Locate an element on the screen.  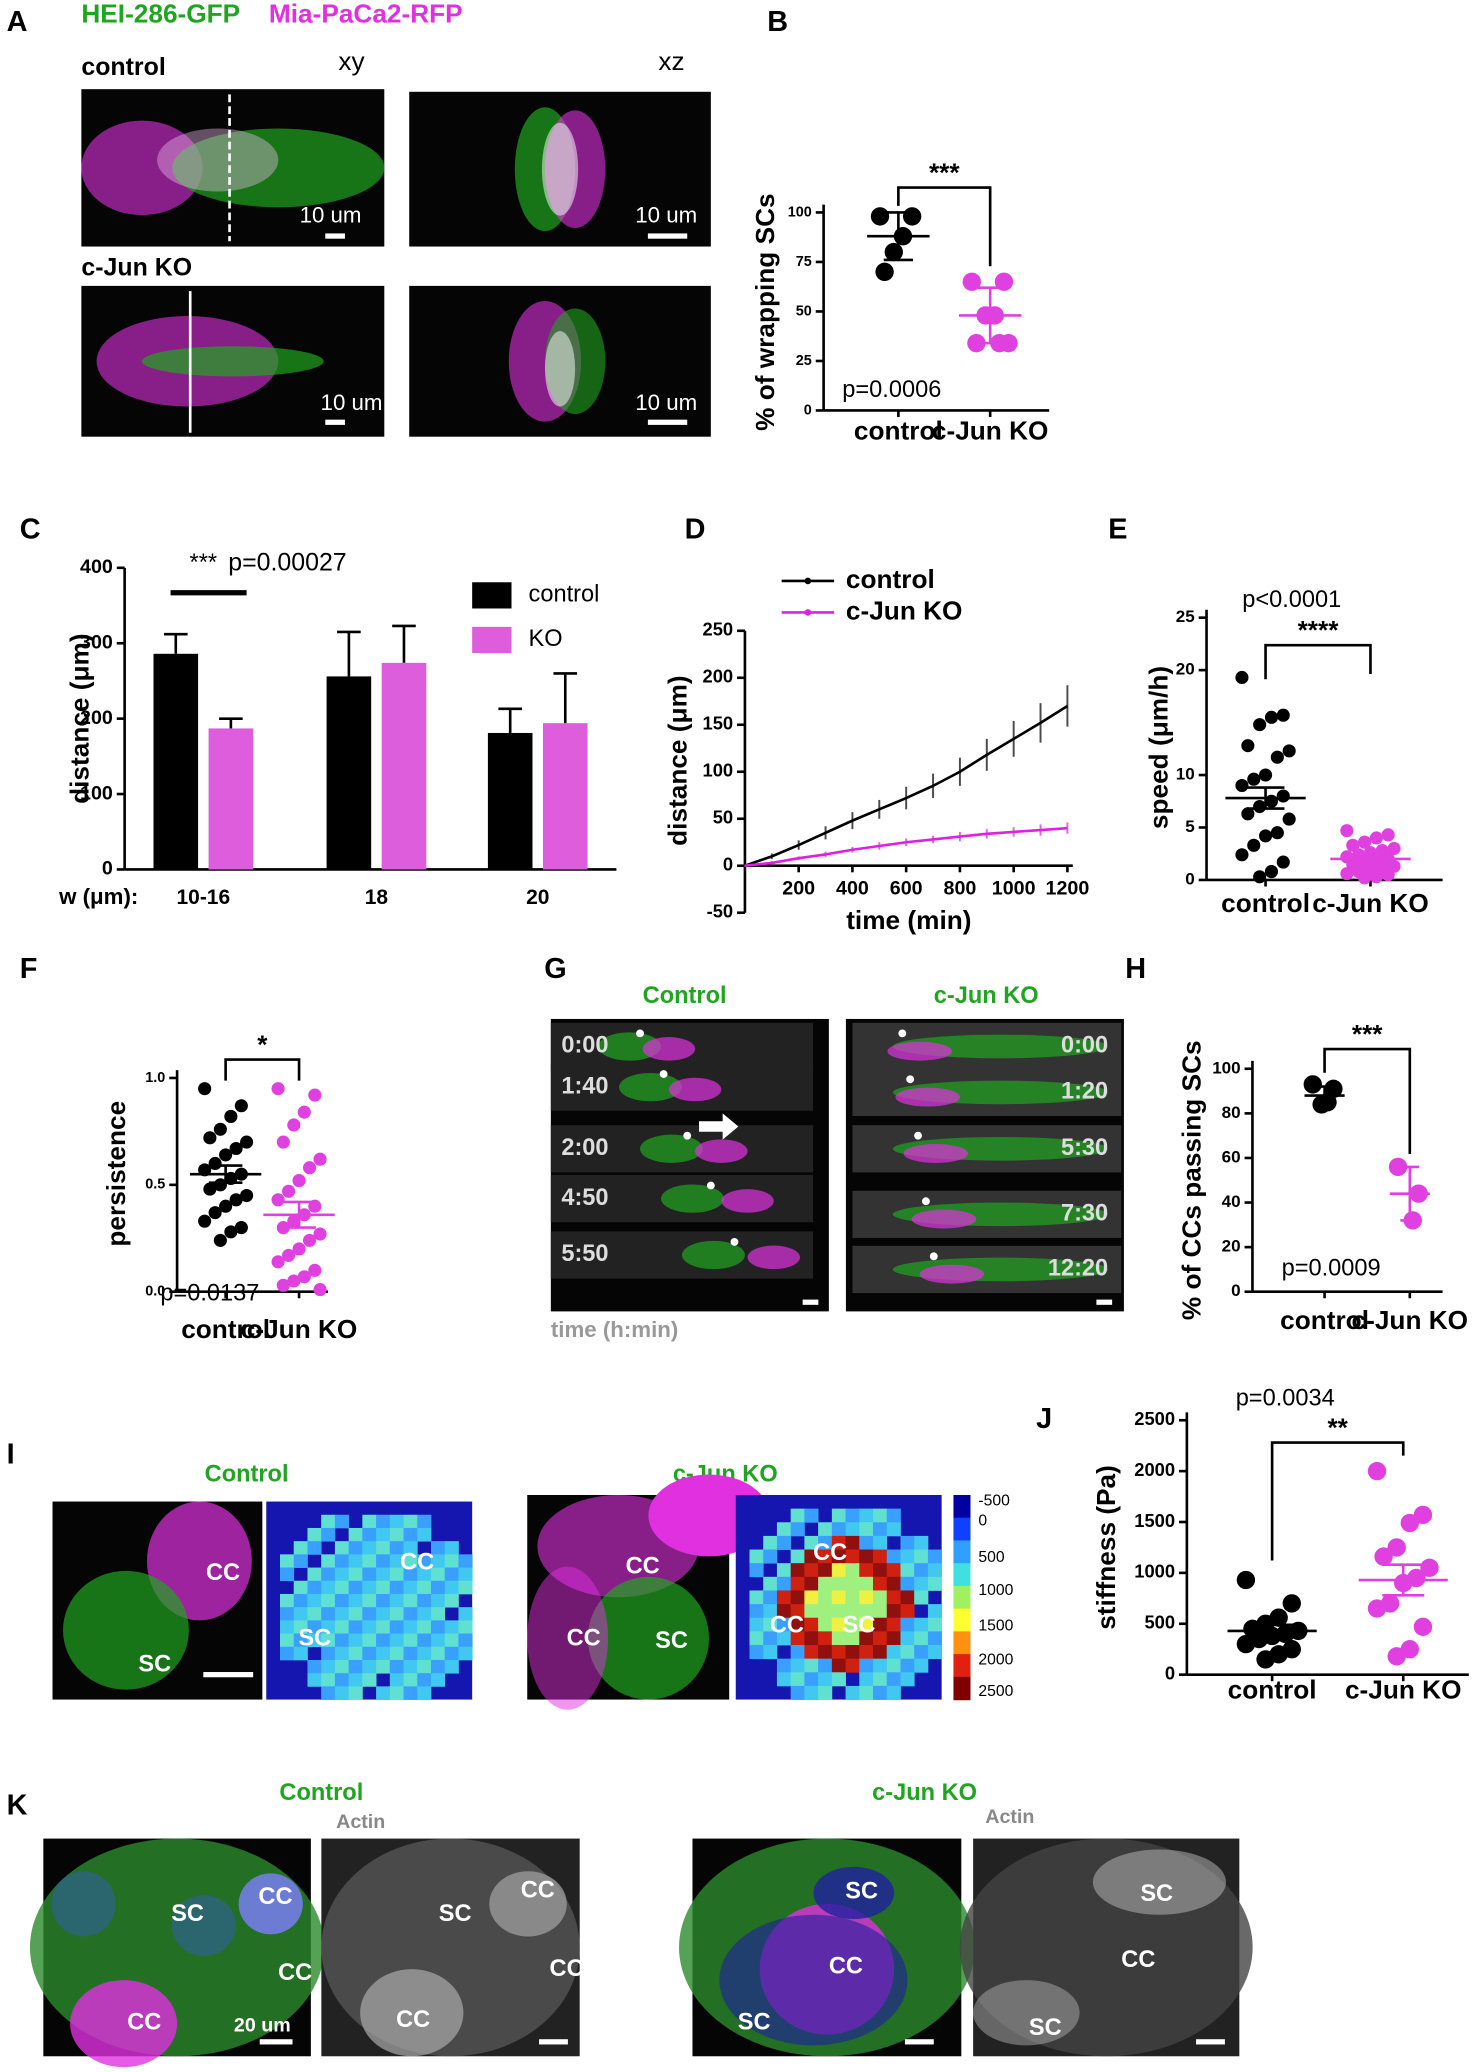
legend-swatch is located at coordinates (492, 595).